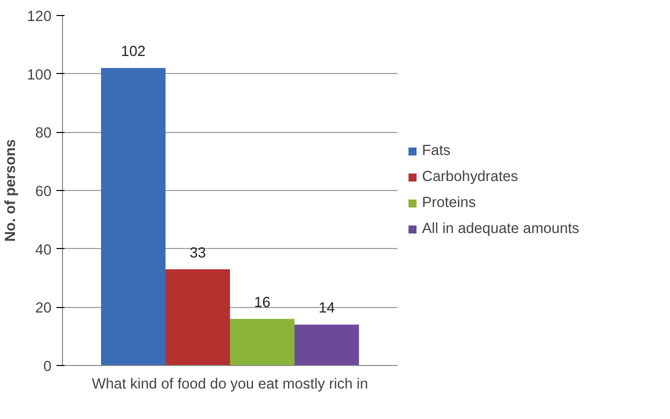  What do you see at coordinates (43, 134) in the screenshot?
I see `y-tick-label: 80` at bounding box center [43, 134].